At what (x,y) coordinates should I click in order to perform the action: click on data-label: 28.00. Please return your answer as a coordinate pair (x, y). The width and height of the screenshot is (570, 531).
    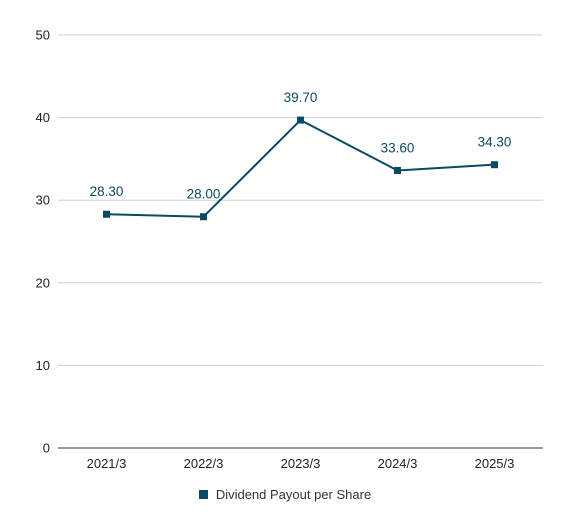
    Looking at the image, I should click on (204, 194).